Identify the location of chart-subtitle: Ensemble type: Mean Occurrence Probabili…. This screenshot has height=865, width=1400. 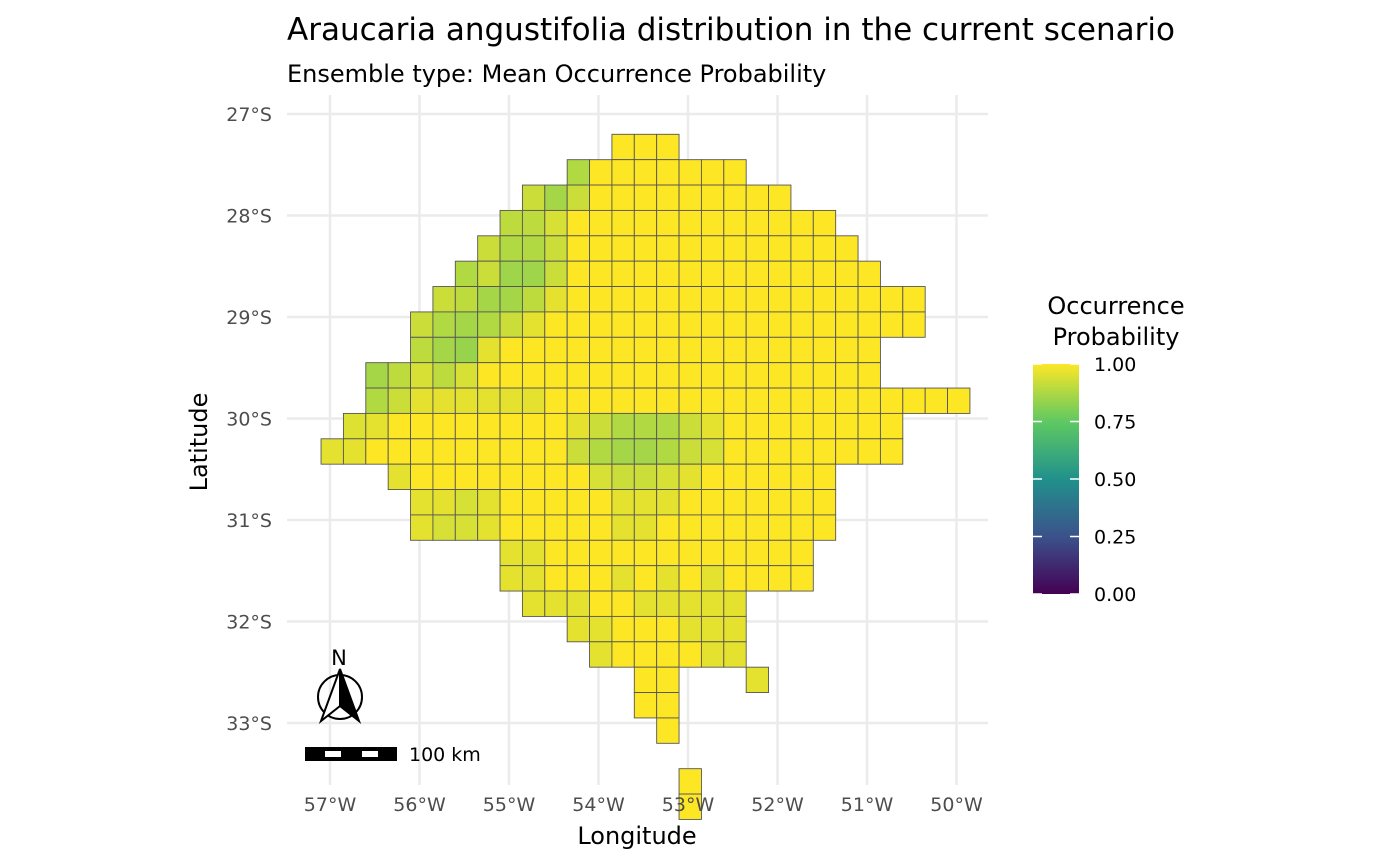
(556, 74).